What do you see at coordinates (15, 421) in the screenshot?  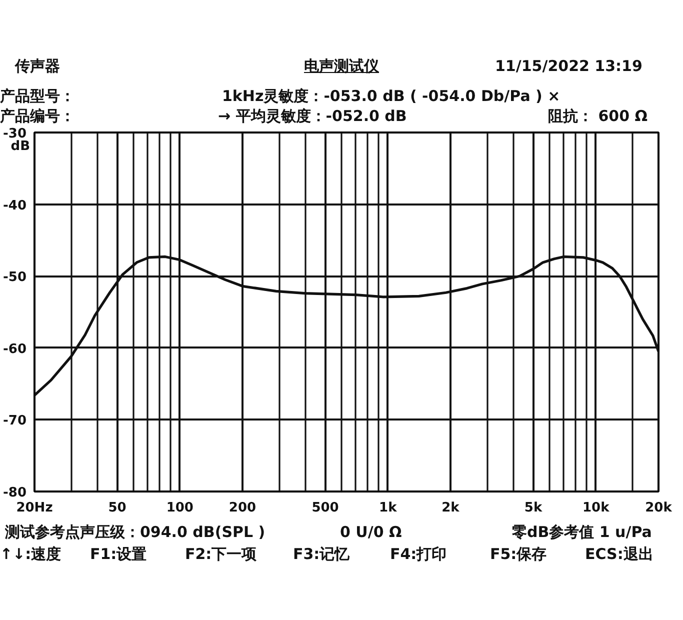 I see `y-tick-label: -70` at bounding box center [15, 421].